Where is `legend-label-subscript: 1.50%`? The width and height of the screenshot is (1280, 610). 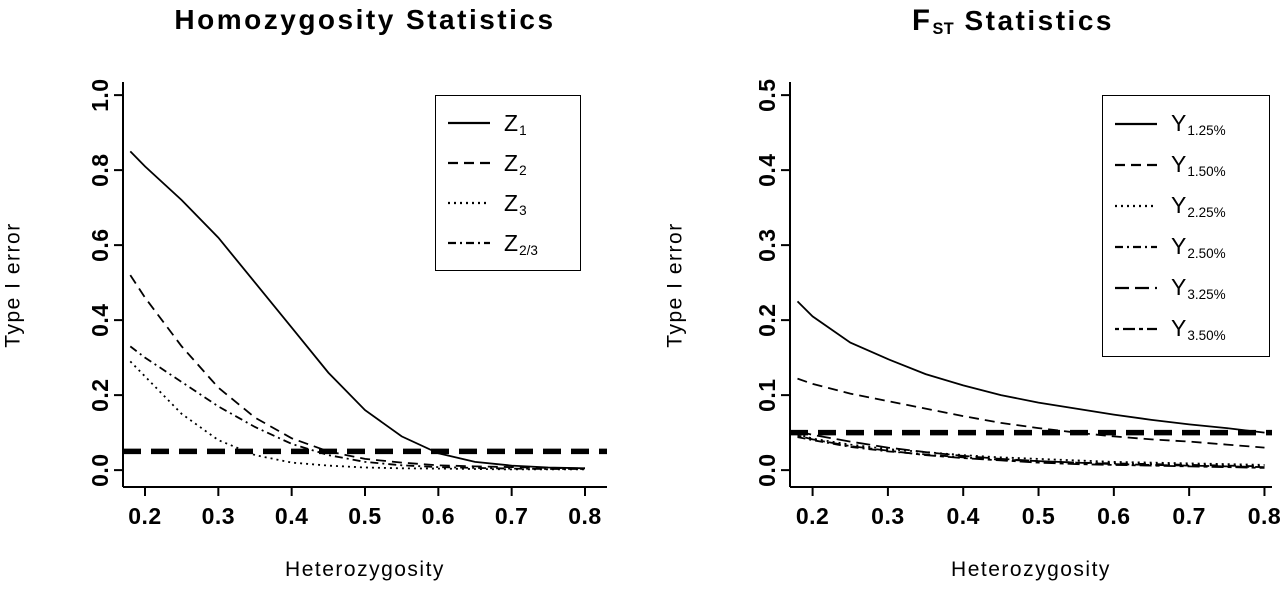 legend-label-subscript: 1.50% is located at coordinates (1206, 171).